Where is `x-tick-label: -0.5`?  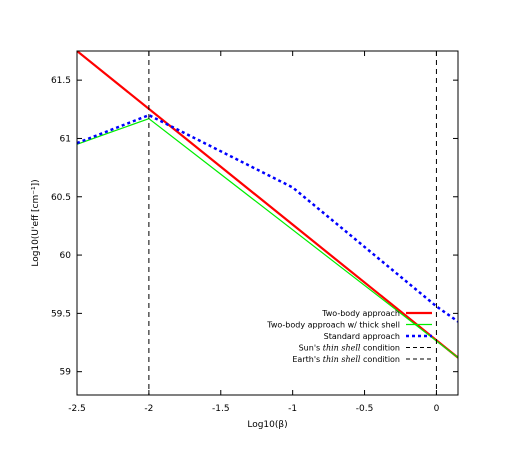
x-tick-label: -0.5 is located at coordinates (365, 409).